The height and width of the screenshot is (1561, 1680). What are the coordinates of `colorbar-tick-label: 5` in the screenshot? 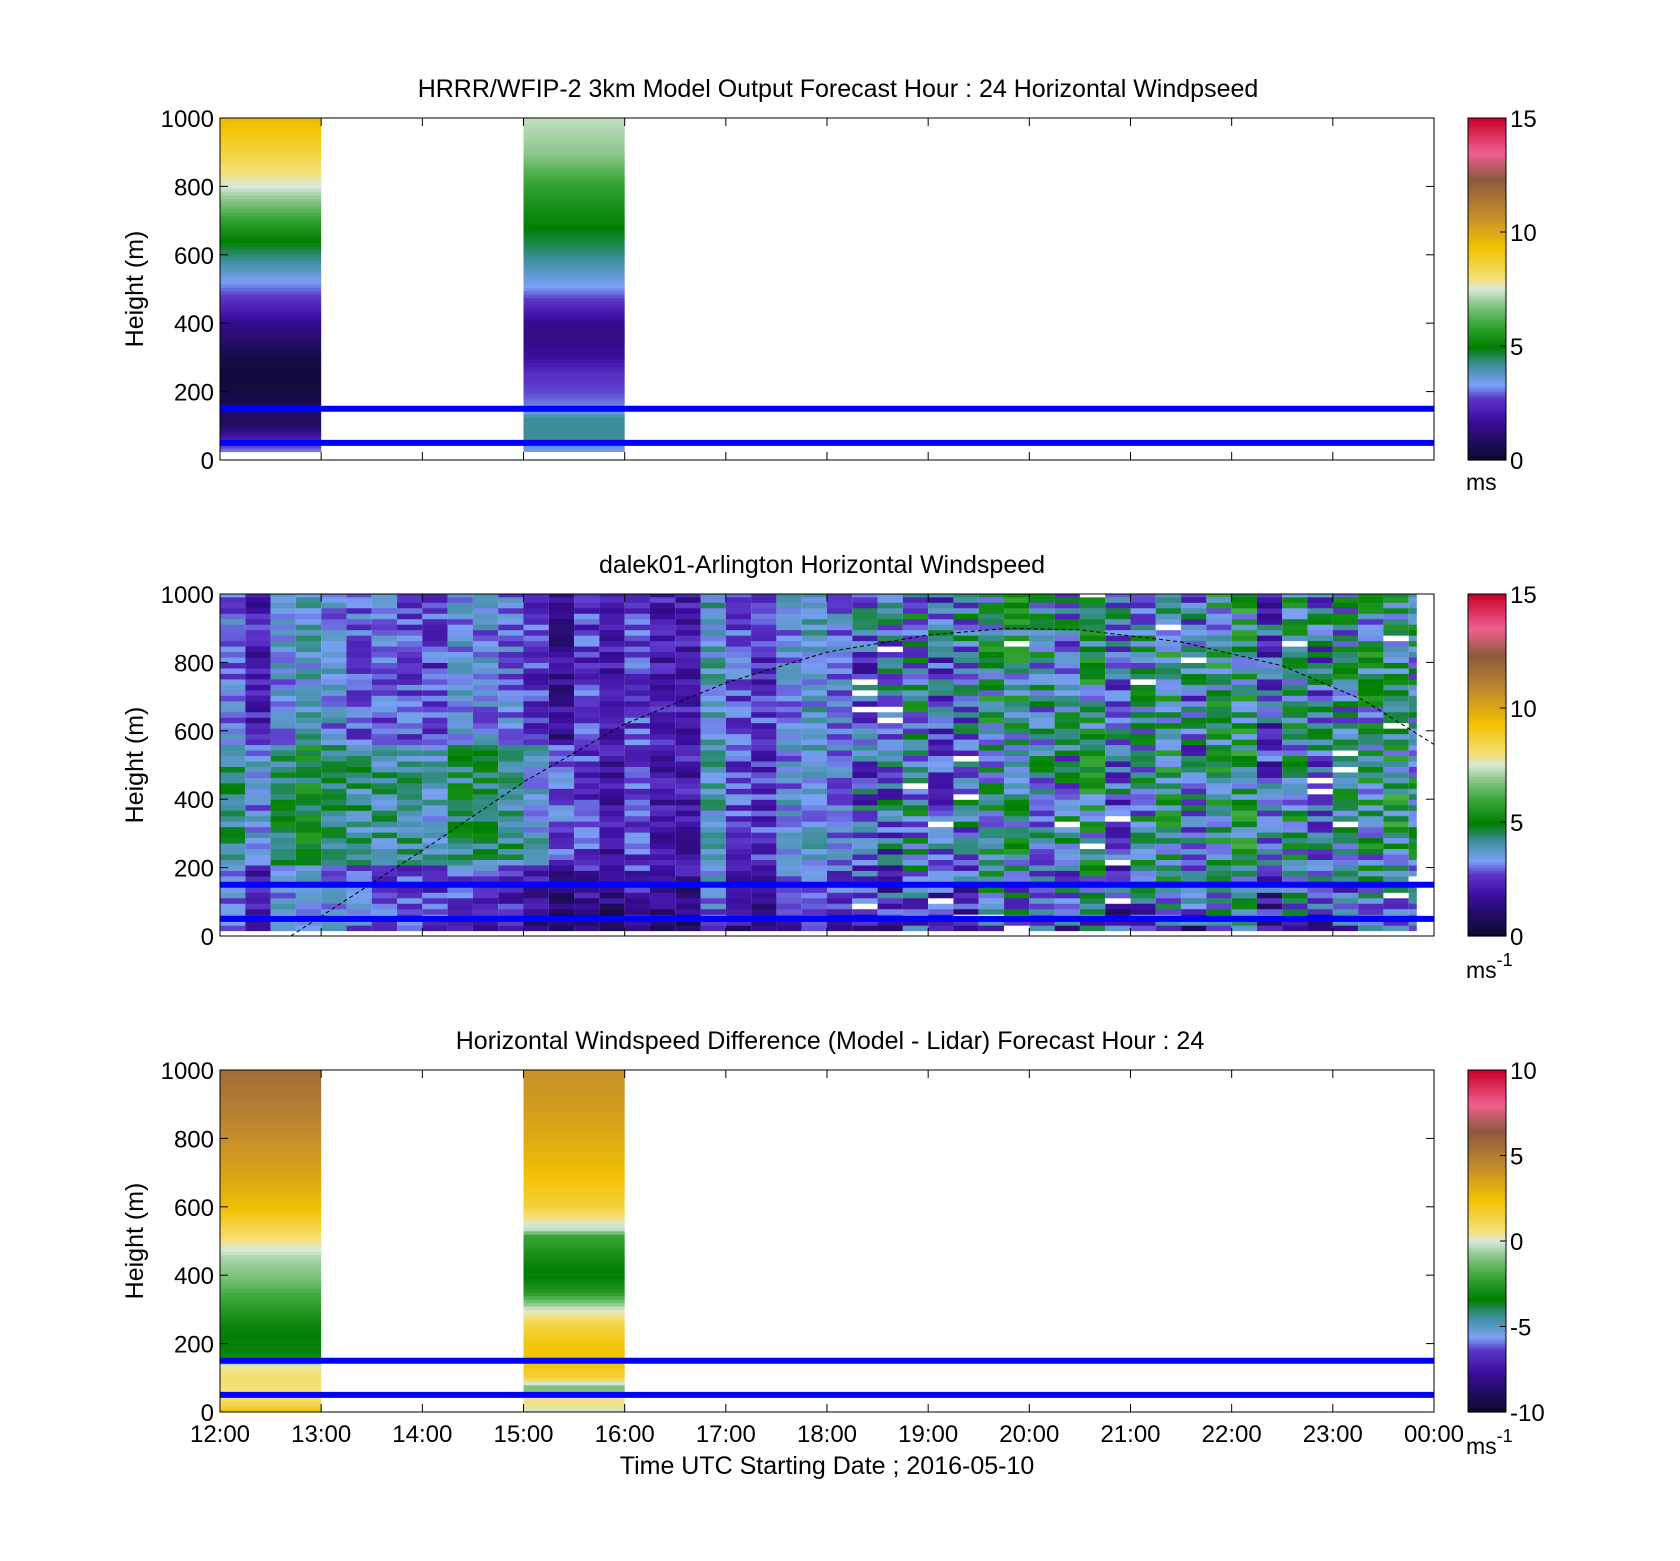 It's located at (1516, 823).